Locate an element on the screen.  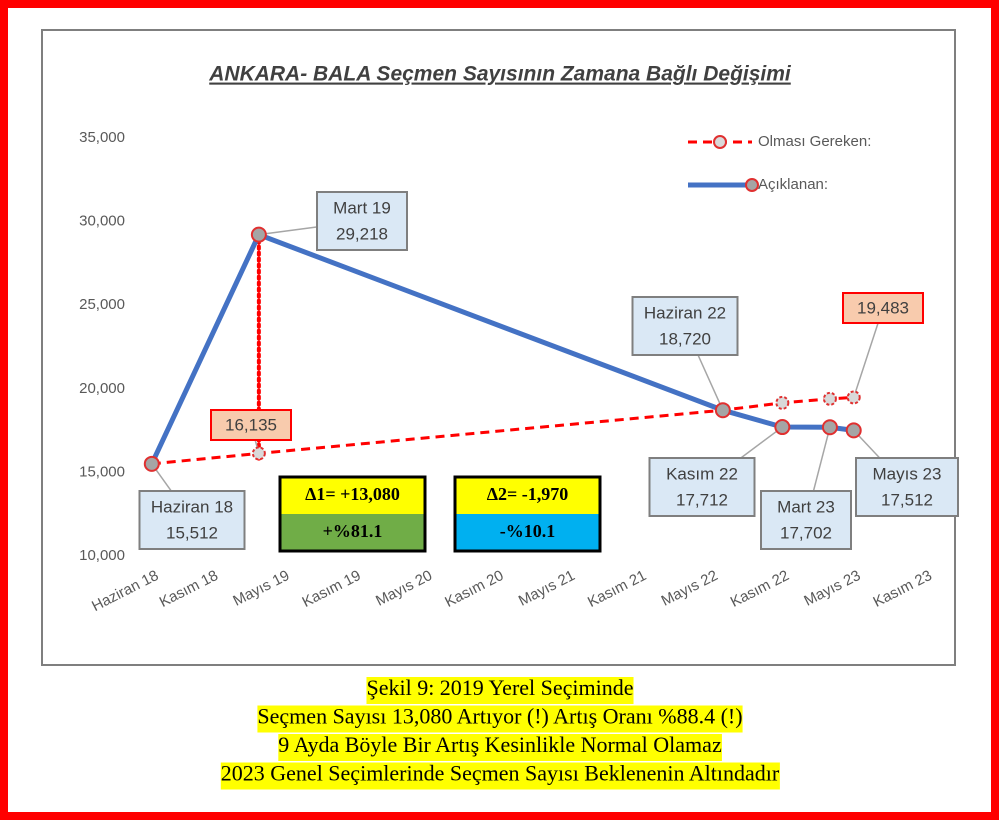
callout-date: Haziran 22 is located at coordinates (685, 312).